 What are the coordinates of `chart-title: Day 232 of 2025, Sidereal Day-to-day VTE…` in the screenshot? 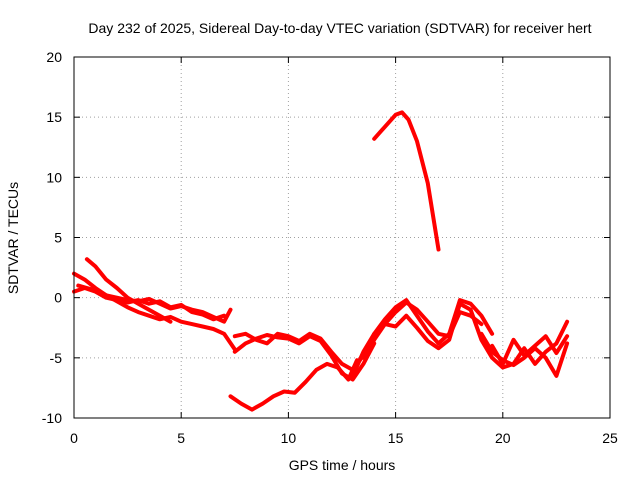 It's located at (339, 28).